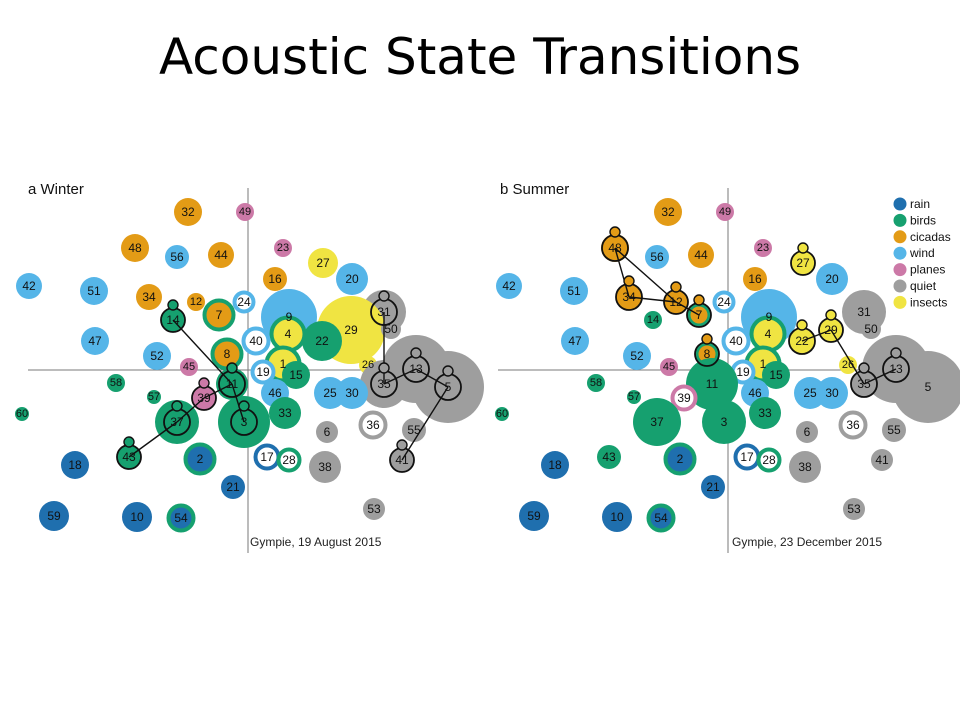 The image size is (960, 720). Describe the element at coordinates (657, 422) in the screenshot. I see `state-label-37: 37` at that location.